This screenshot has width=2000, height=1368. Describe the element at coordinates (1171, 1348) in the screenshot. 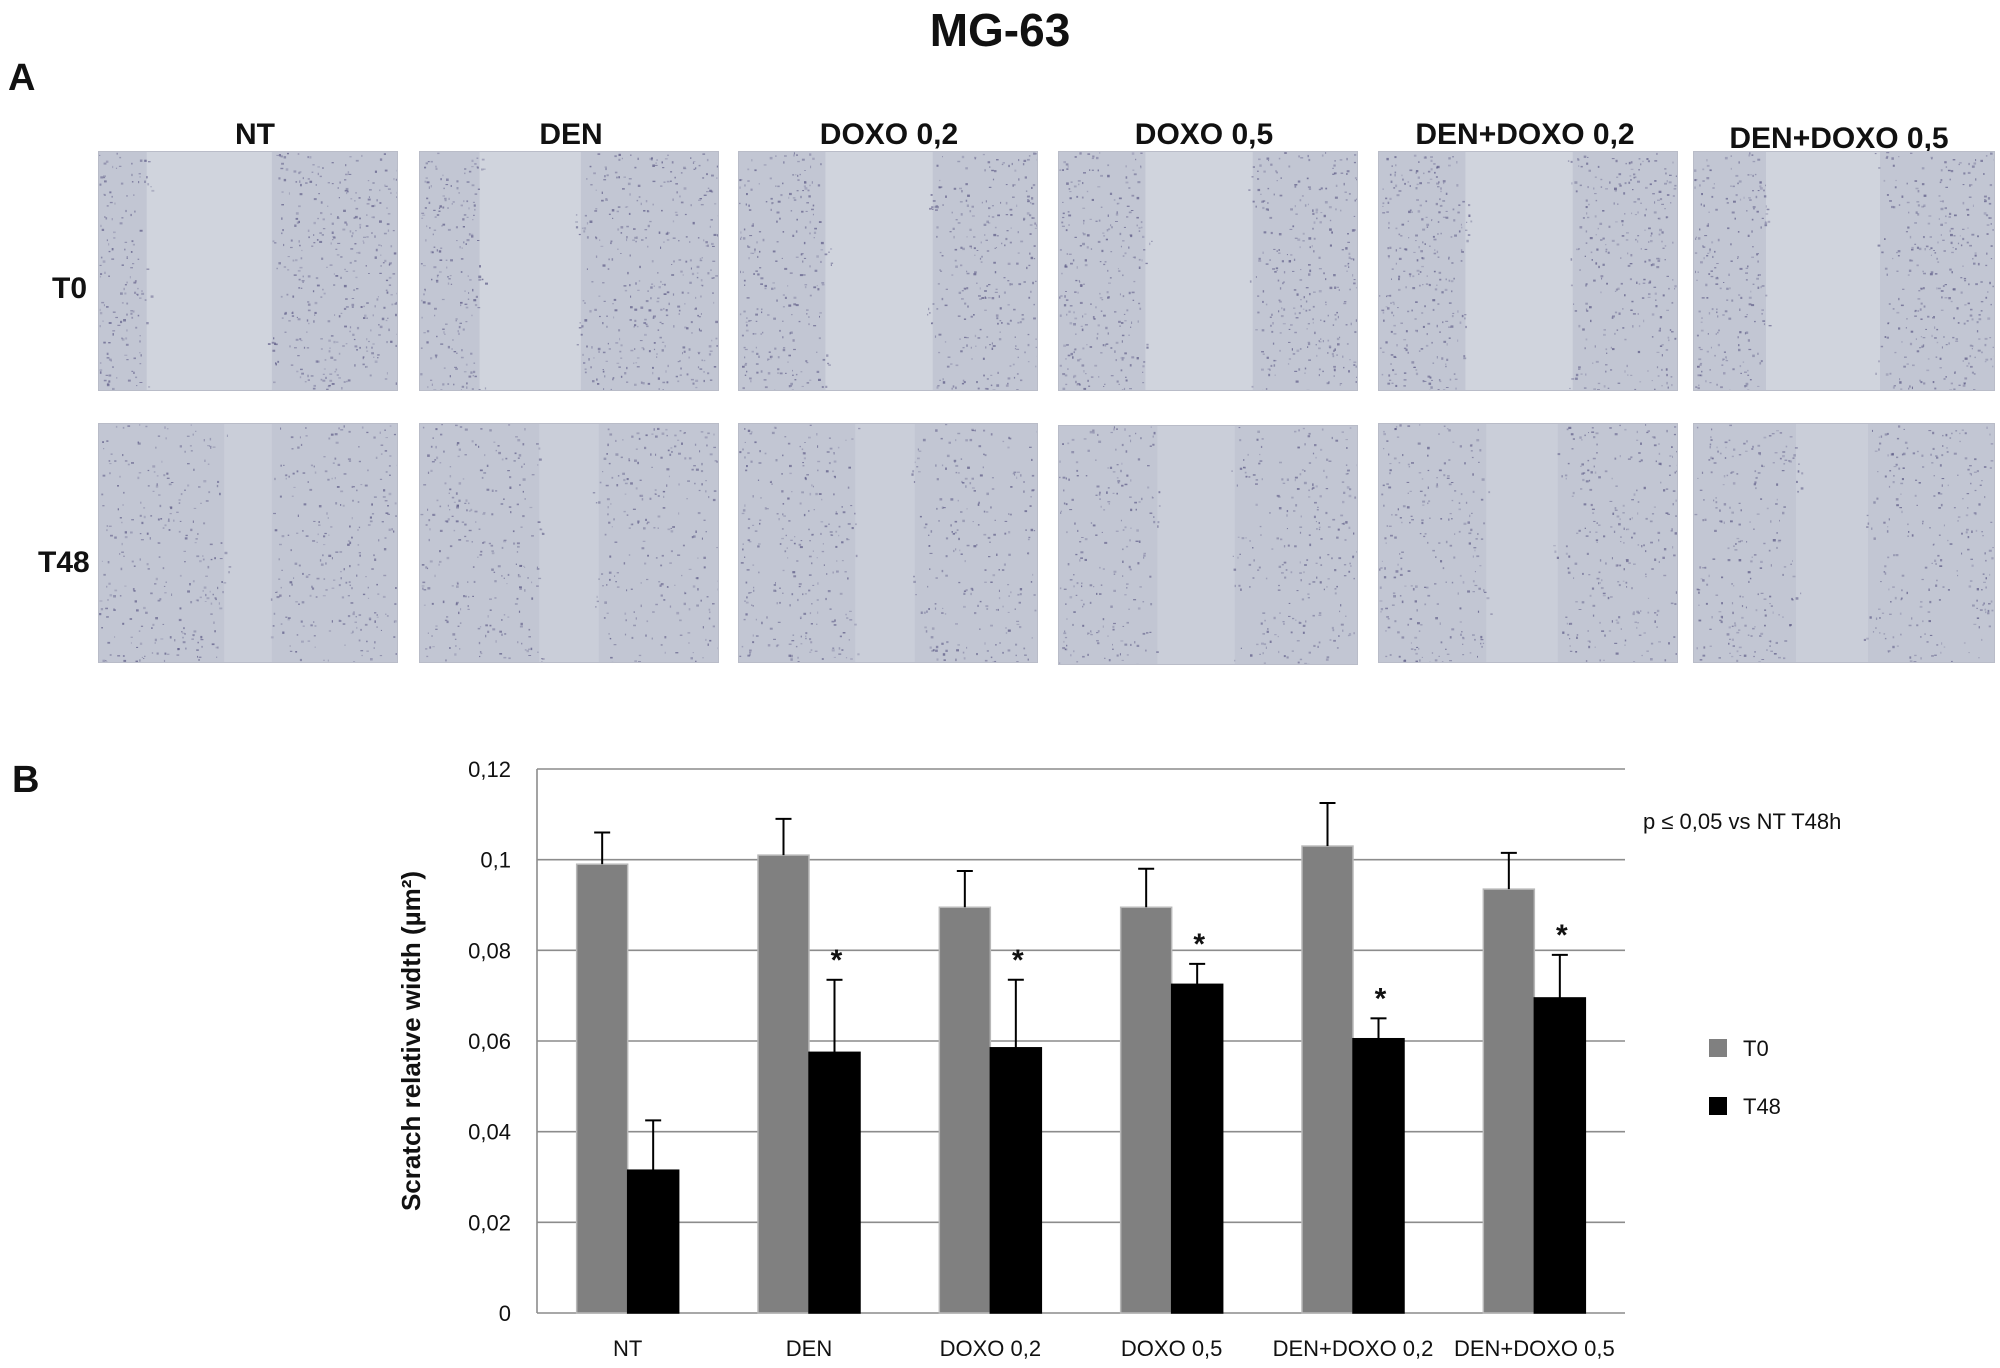

I see `x-tick-label: DOXO 0,5` at that location.